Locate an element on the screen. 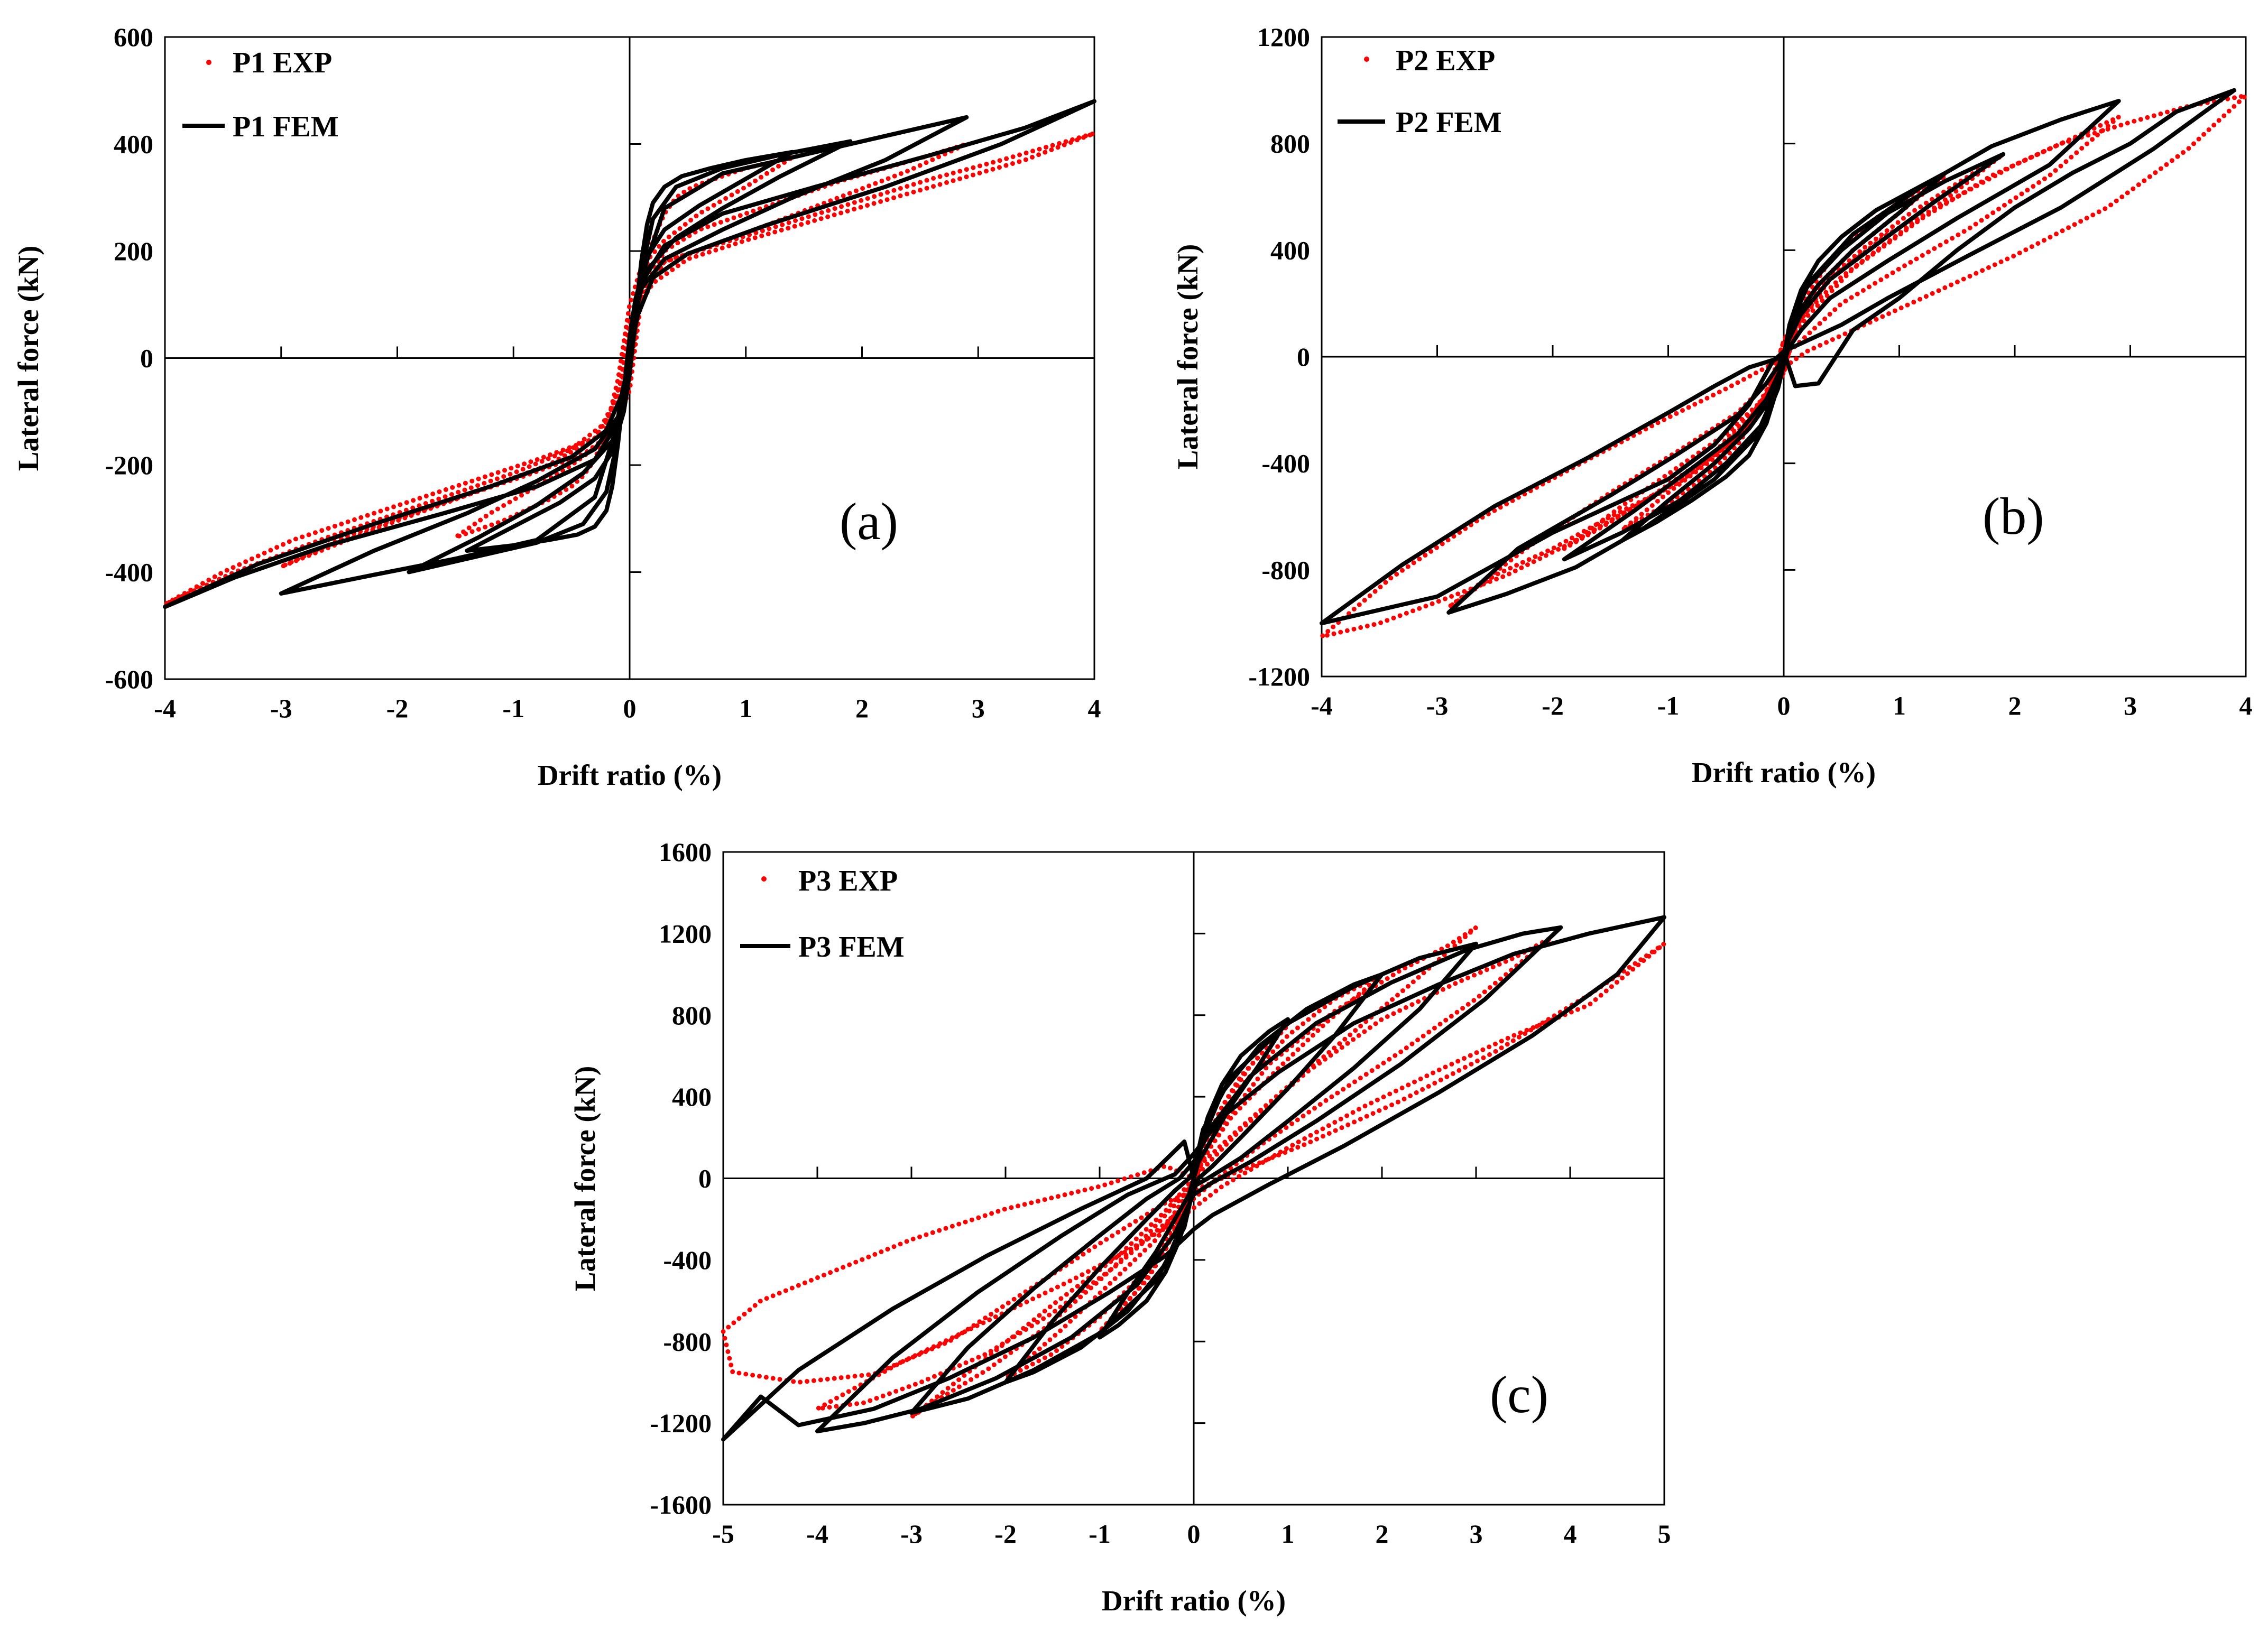  y-tick-label: 1600 is located at coordinates (686, 852).